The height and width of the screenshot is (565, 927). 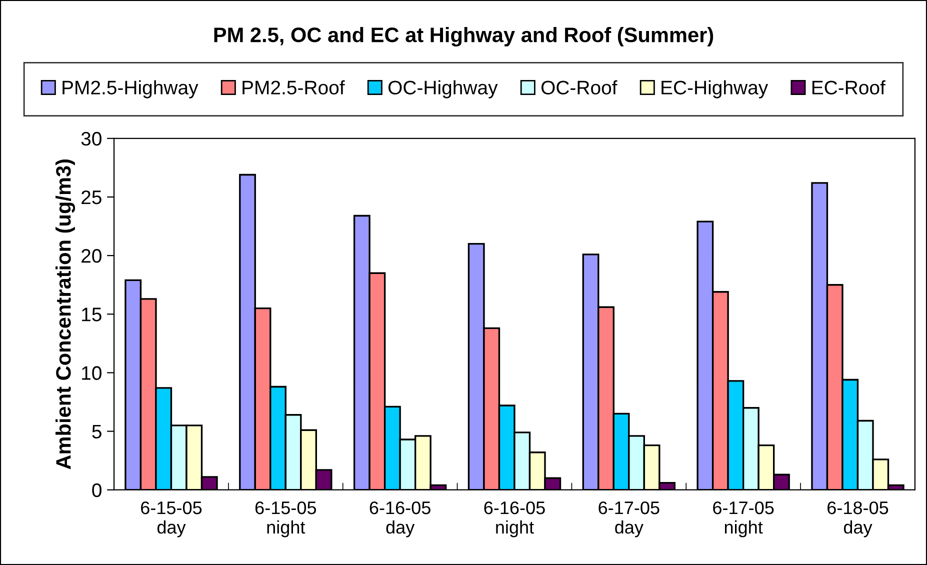 What do you see at coordinates (579, 87) in the screenshot?
I see `legend-label: OC-Roof` at bounding box center [579, 87].